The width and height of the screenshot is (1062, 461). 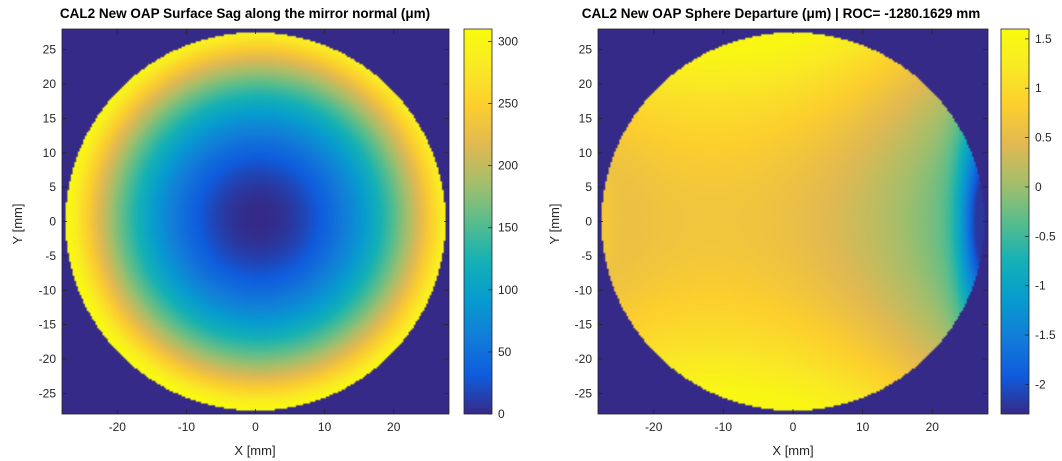 What do you see at coordinates (508, 41) in the screenshot?
I see `colorbar-tick-label: 300` at bounding box center [508, 41].